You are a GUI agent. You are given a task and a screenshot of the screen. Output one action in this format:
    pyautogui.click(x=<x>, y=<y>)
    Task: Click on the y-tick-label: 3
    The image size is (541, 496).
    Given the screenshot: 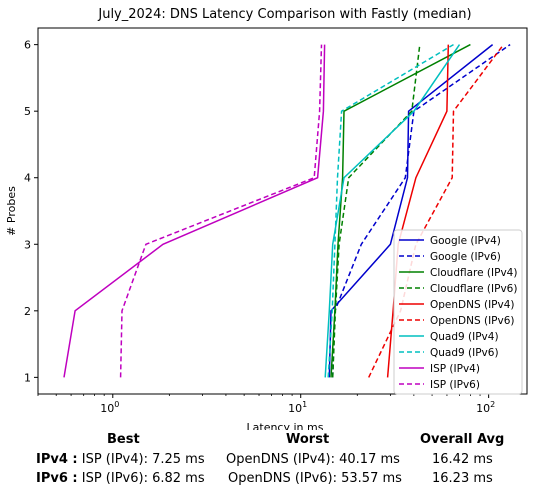 What is the action you would take?
    pyautogui.click(x=27, y=244)
    